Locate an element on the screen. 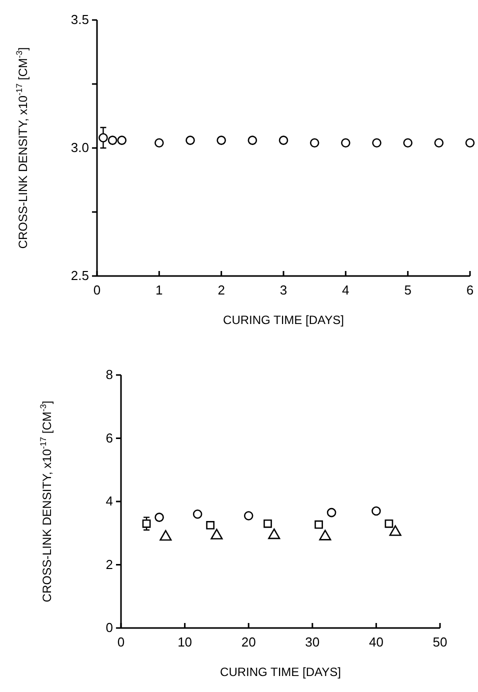 The width and height of the screenshot is (478, 692). x-tick-label: 40 is located at coordinates (376, 642).